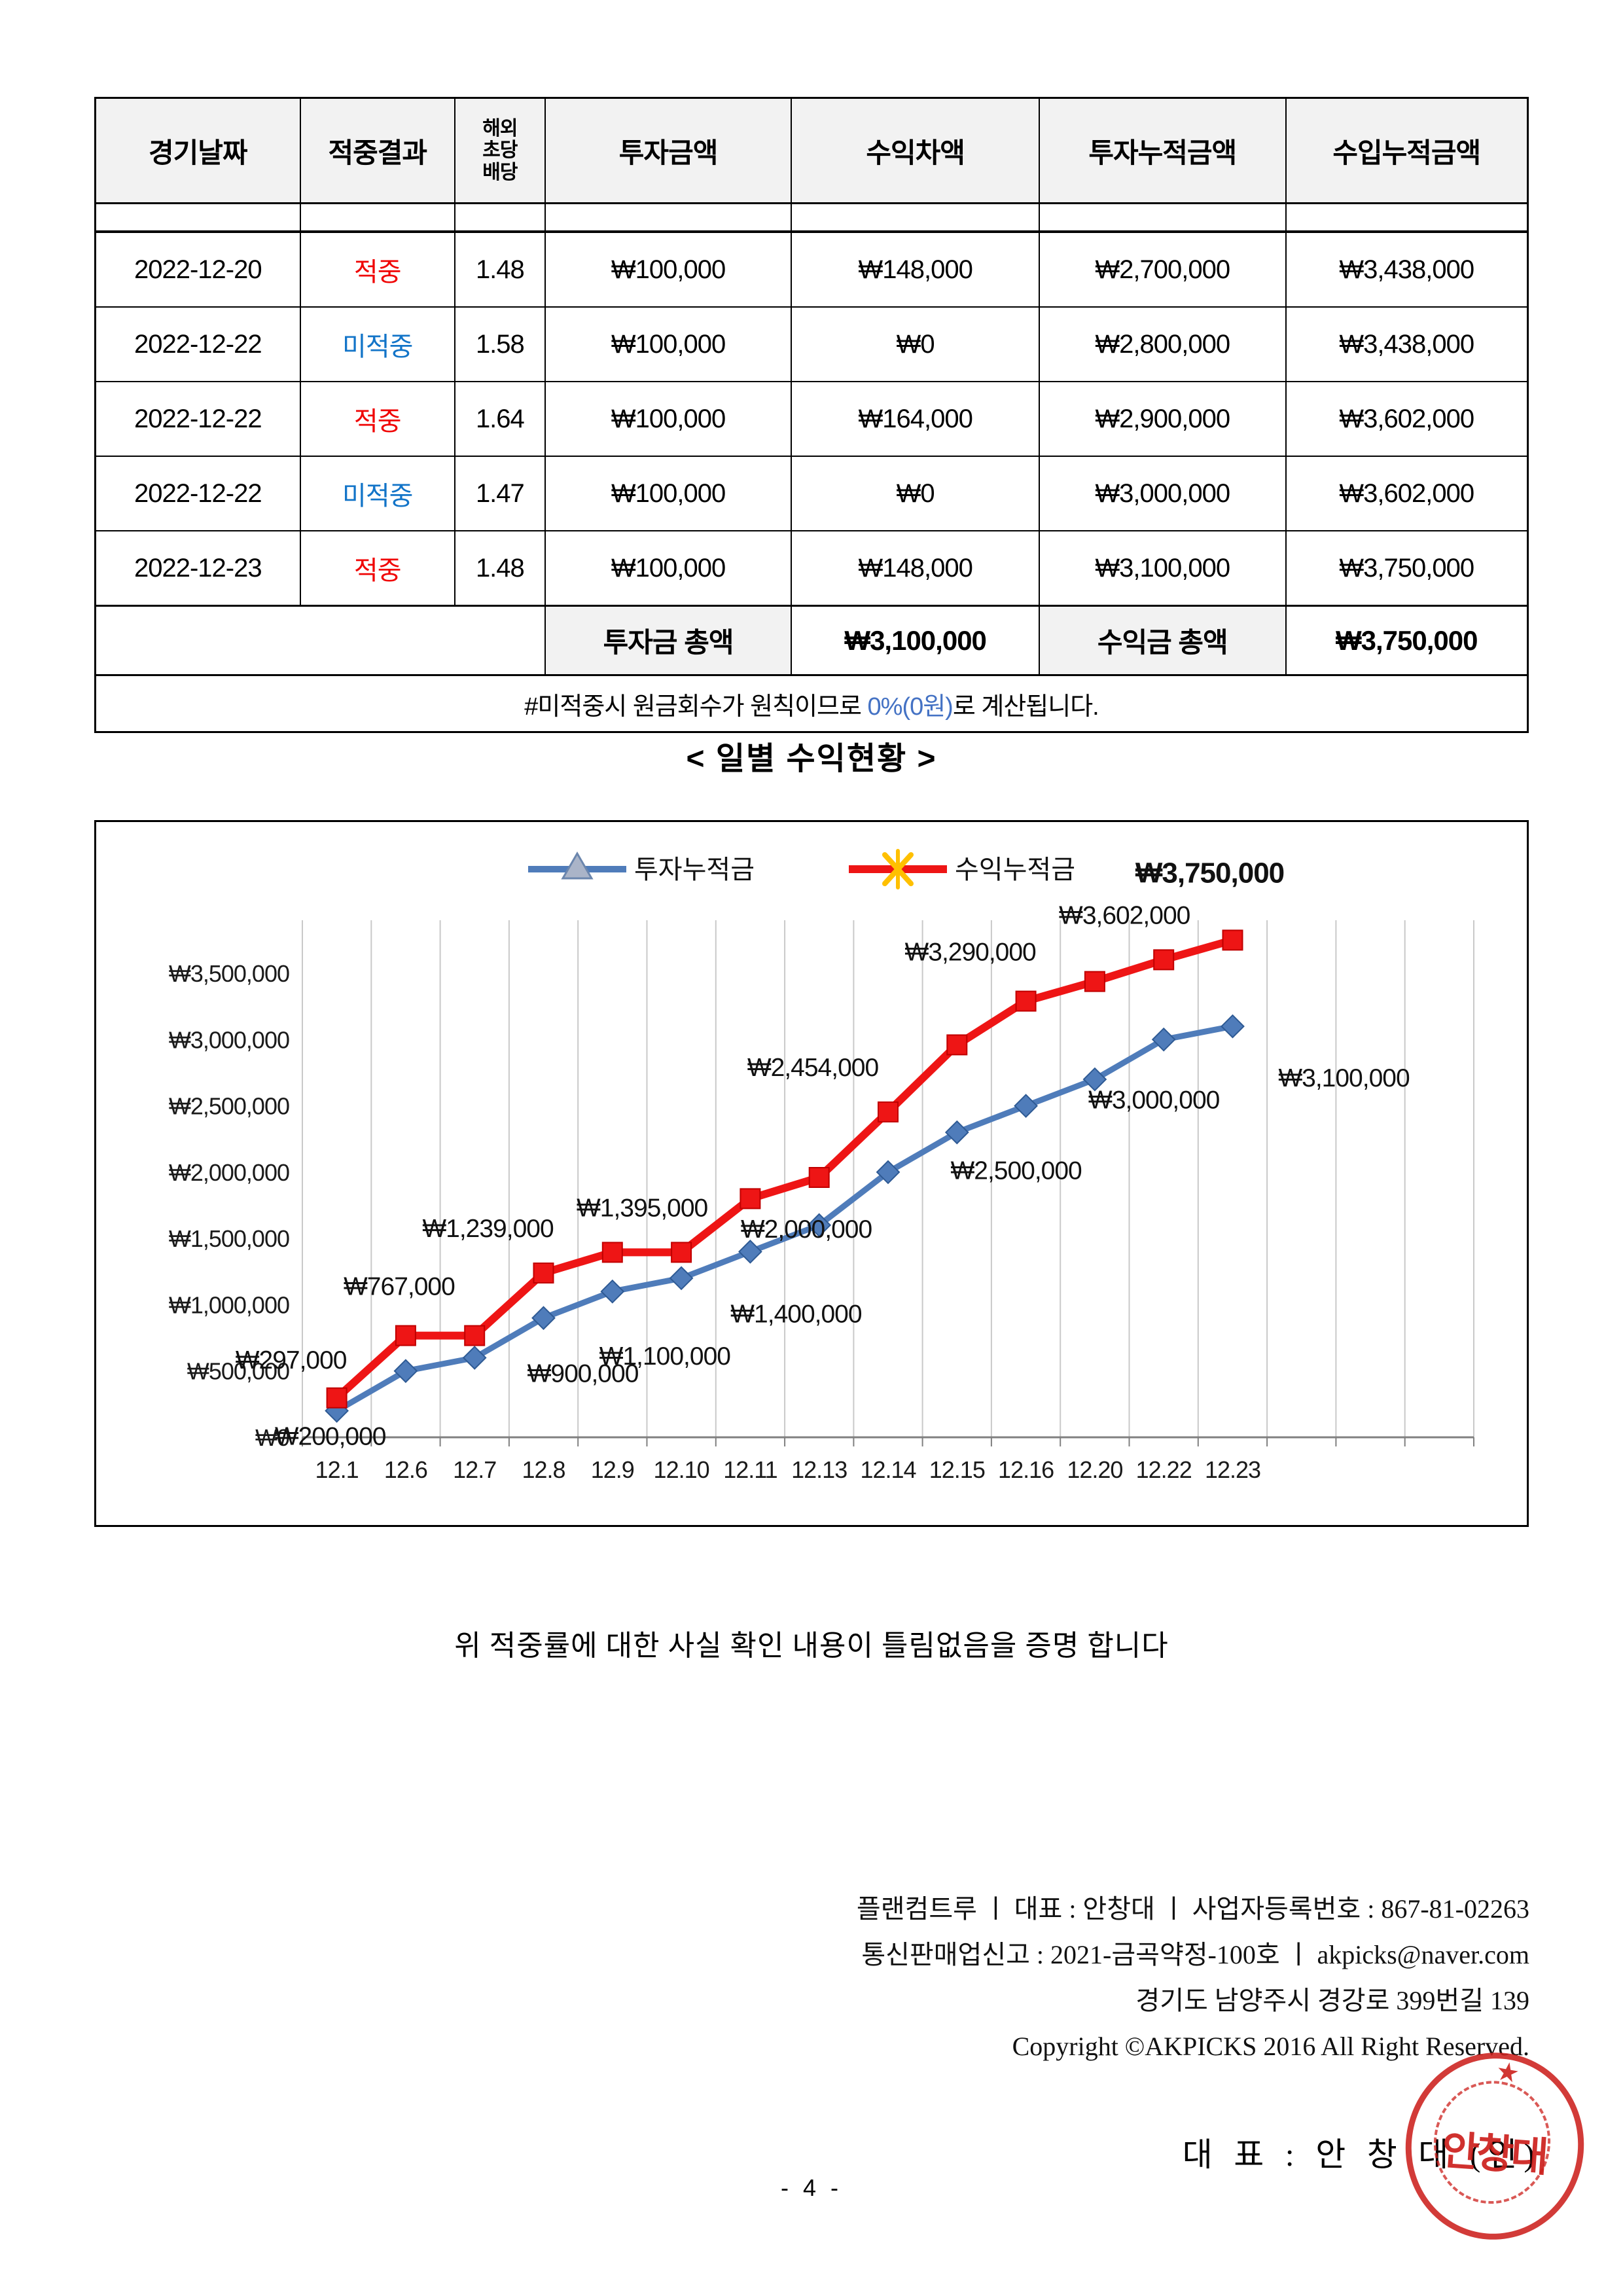 The width and height of the screenshot is (1623, 2296). I want to click on note-suffix: 로 계산됩니다., so click(1025, 706).